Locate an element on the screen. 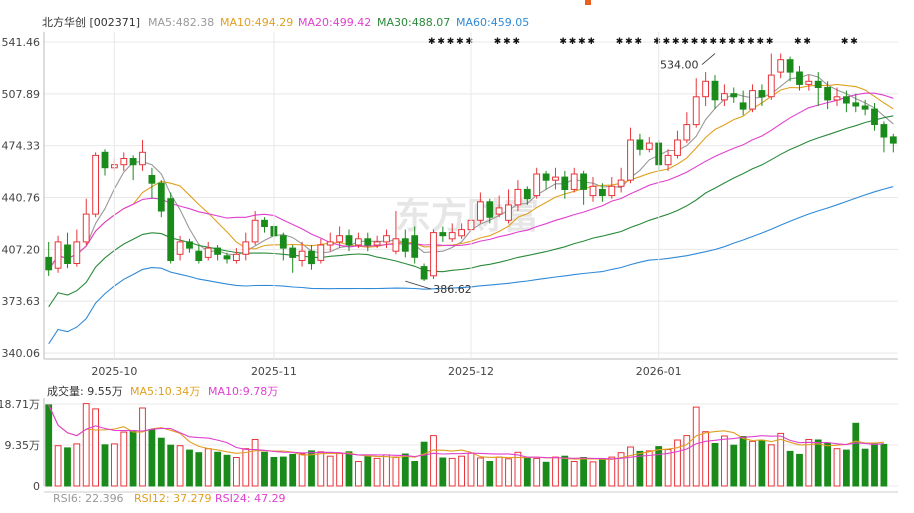 This screenshot has height=513, width=914. scroll-indicator is located at coordinates (588, 2).